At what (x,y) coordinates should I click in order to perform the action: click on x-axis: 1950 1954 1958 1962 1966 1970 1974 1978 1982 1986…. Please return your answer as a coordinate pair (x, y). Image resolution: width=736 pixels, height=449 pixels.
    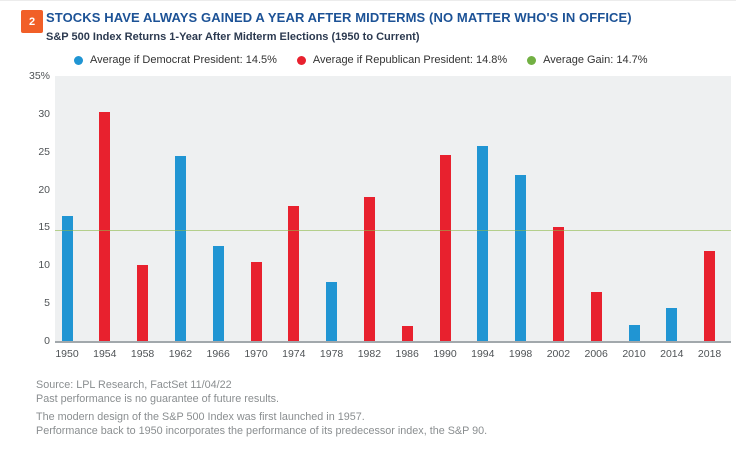
    Looking at the image, I should click on (393, 355).